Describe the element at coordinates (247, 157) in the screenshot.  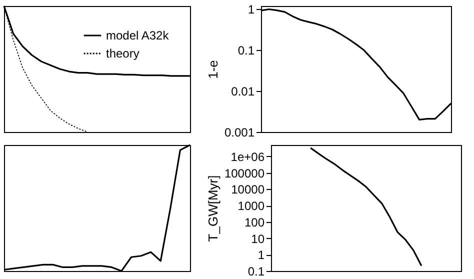
I see `y-tick-label: 1e+06` at that location.